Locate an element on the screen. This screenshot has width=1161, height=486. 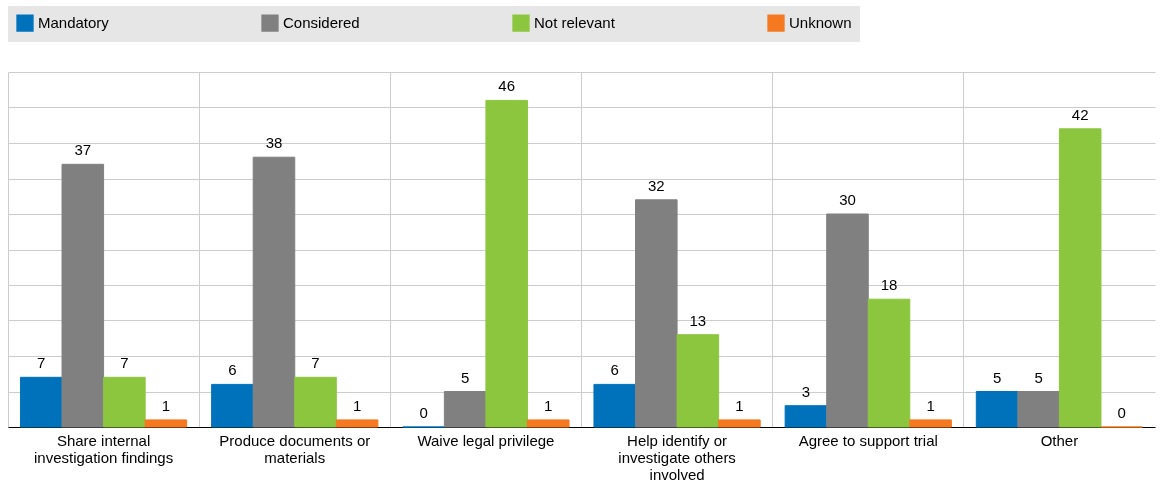
data-label: 3 is located at coordinates (806, 391).